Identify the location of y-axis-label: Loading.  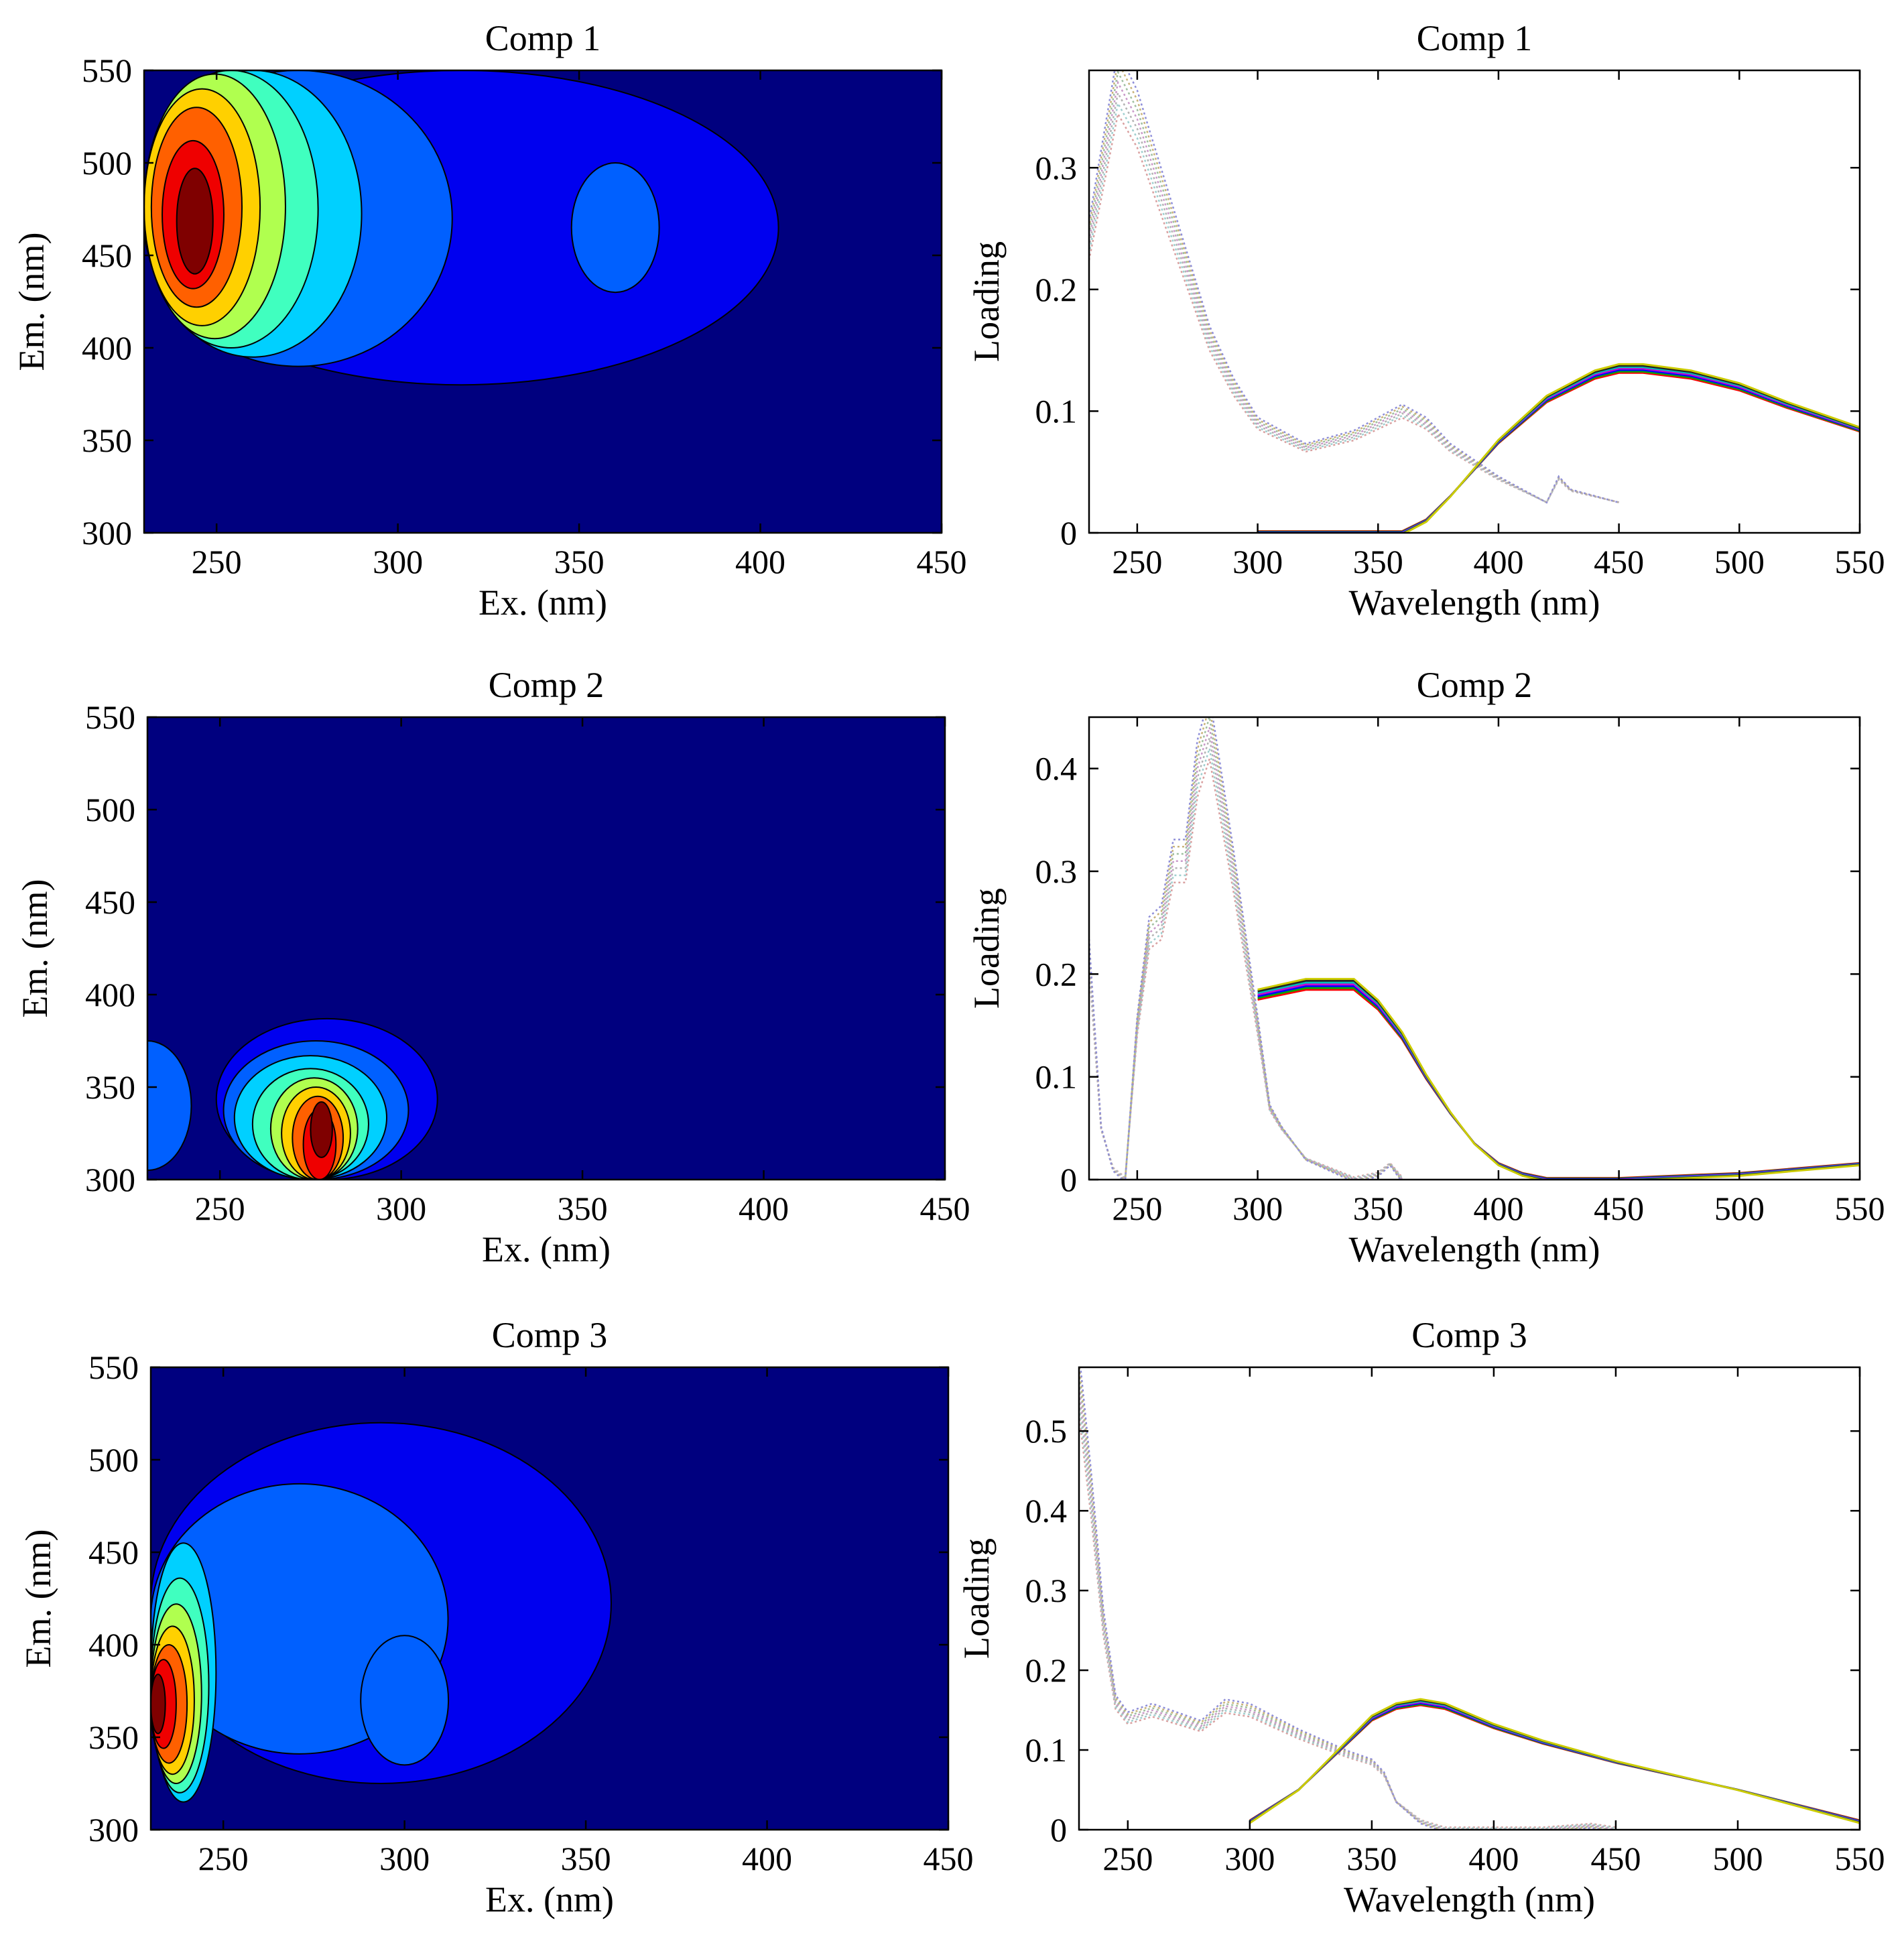
(976, 1599).